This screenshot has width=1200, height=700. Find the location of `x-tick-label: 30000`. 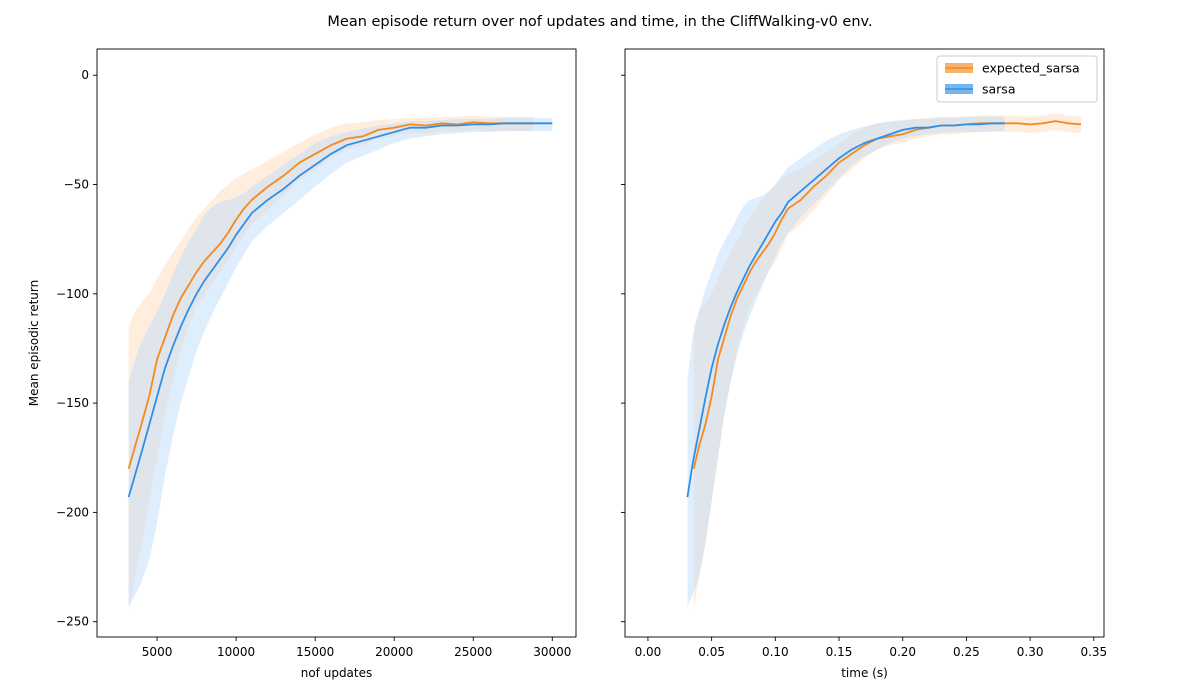

x-tick-label: 30000 is located at coordinates (552, 652).